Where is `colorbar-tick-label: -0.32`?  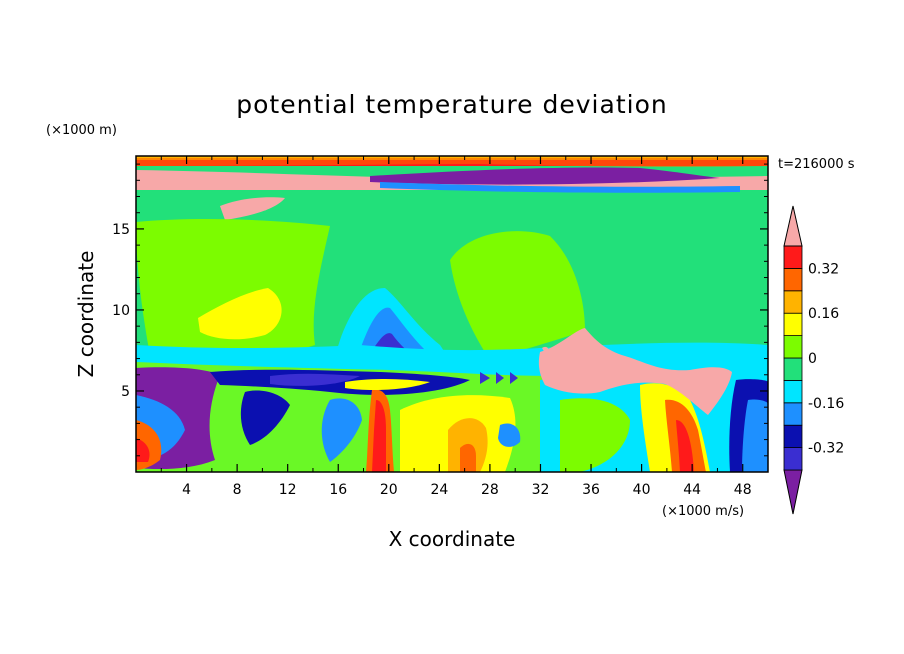
colorbar-tick-label: -0.32 is located at coordinates (826, 449).